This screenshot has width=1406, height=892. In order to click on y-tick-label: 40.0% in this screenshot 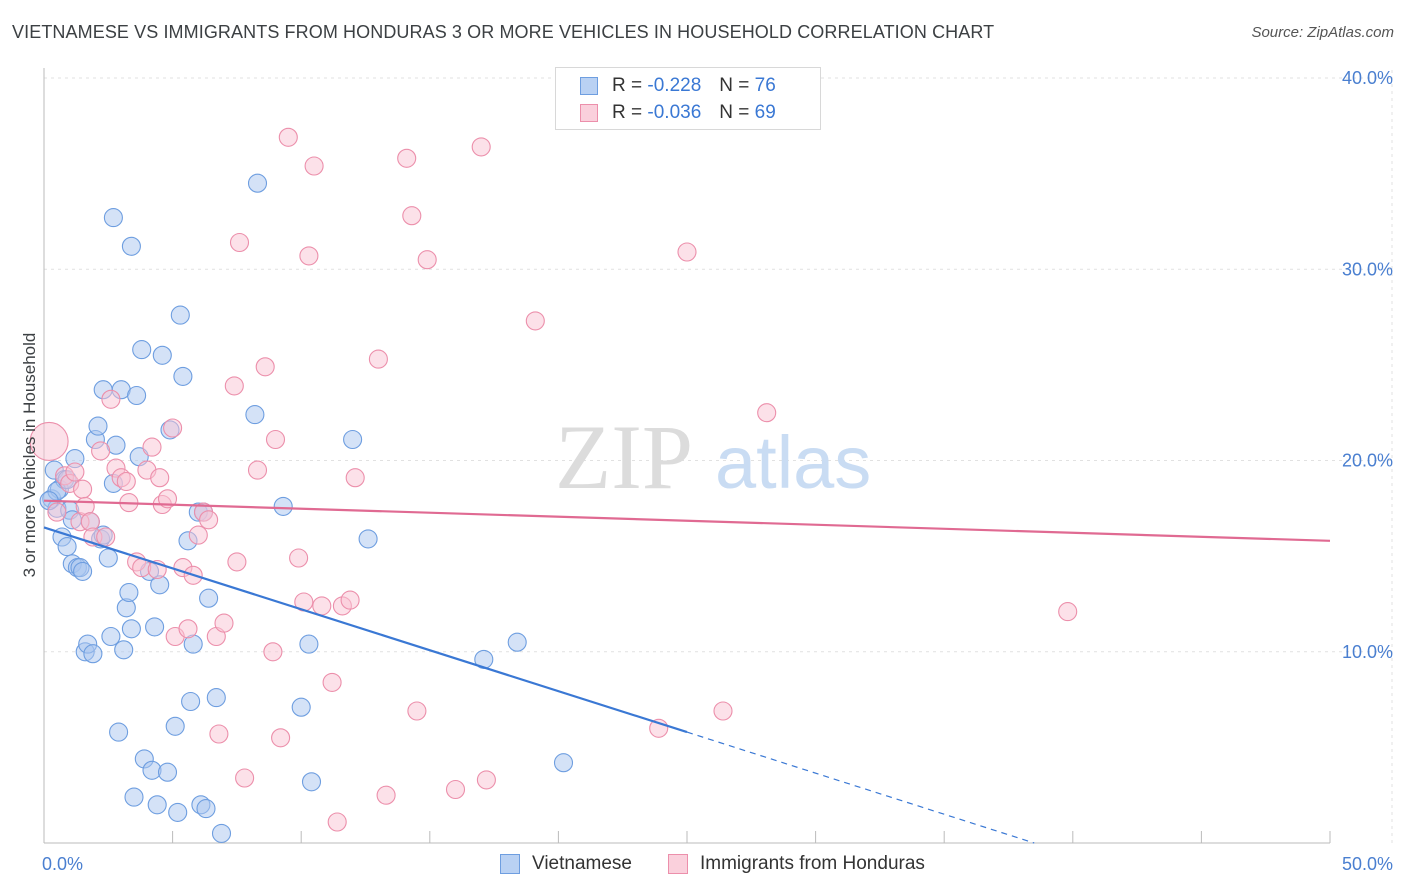, I will do `click(1367, 78)`.